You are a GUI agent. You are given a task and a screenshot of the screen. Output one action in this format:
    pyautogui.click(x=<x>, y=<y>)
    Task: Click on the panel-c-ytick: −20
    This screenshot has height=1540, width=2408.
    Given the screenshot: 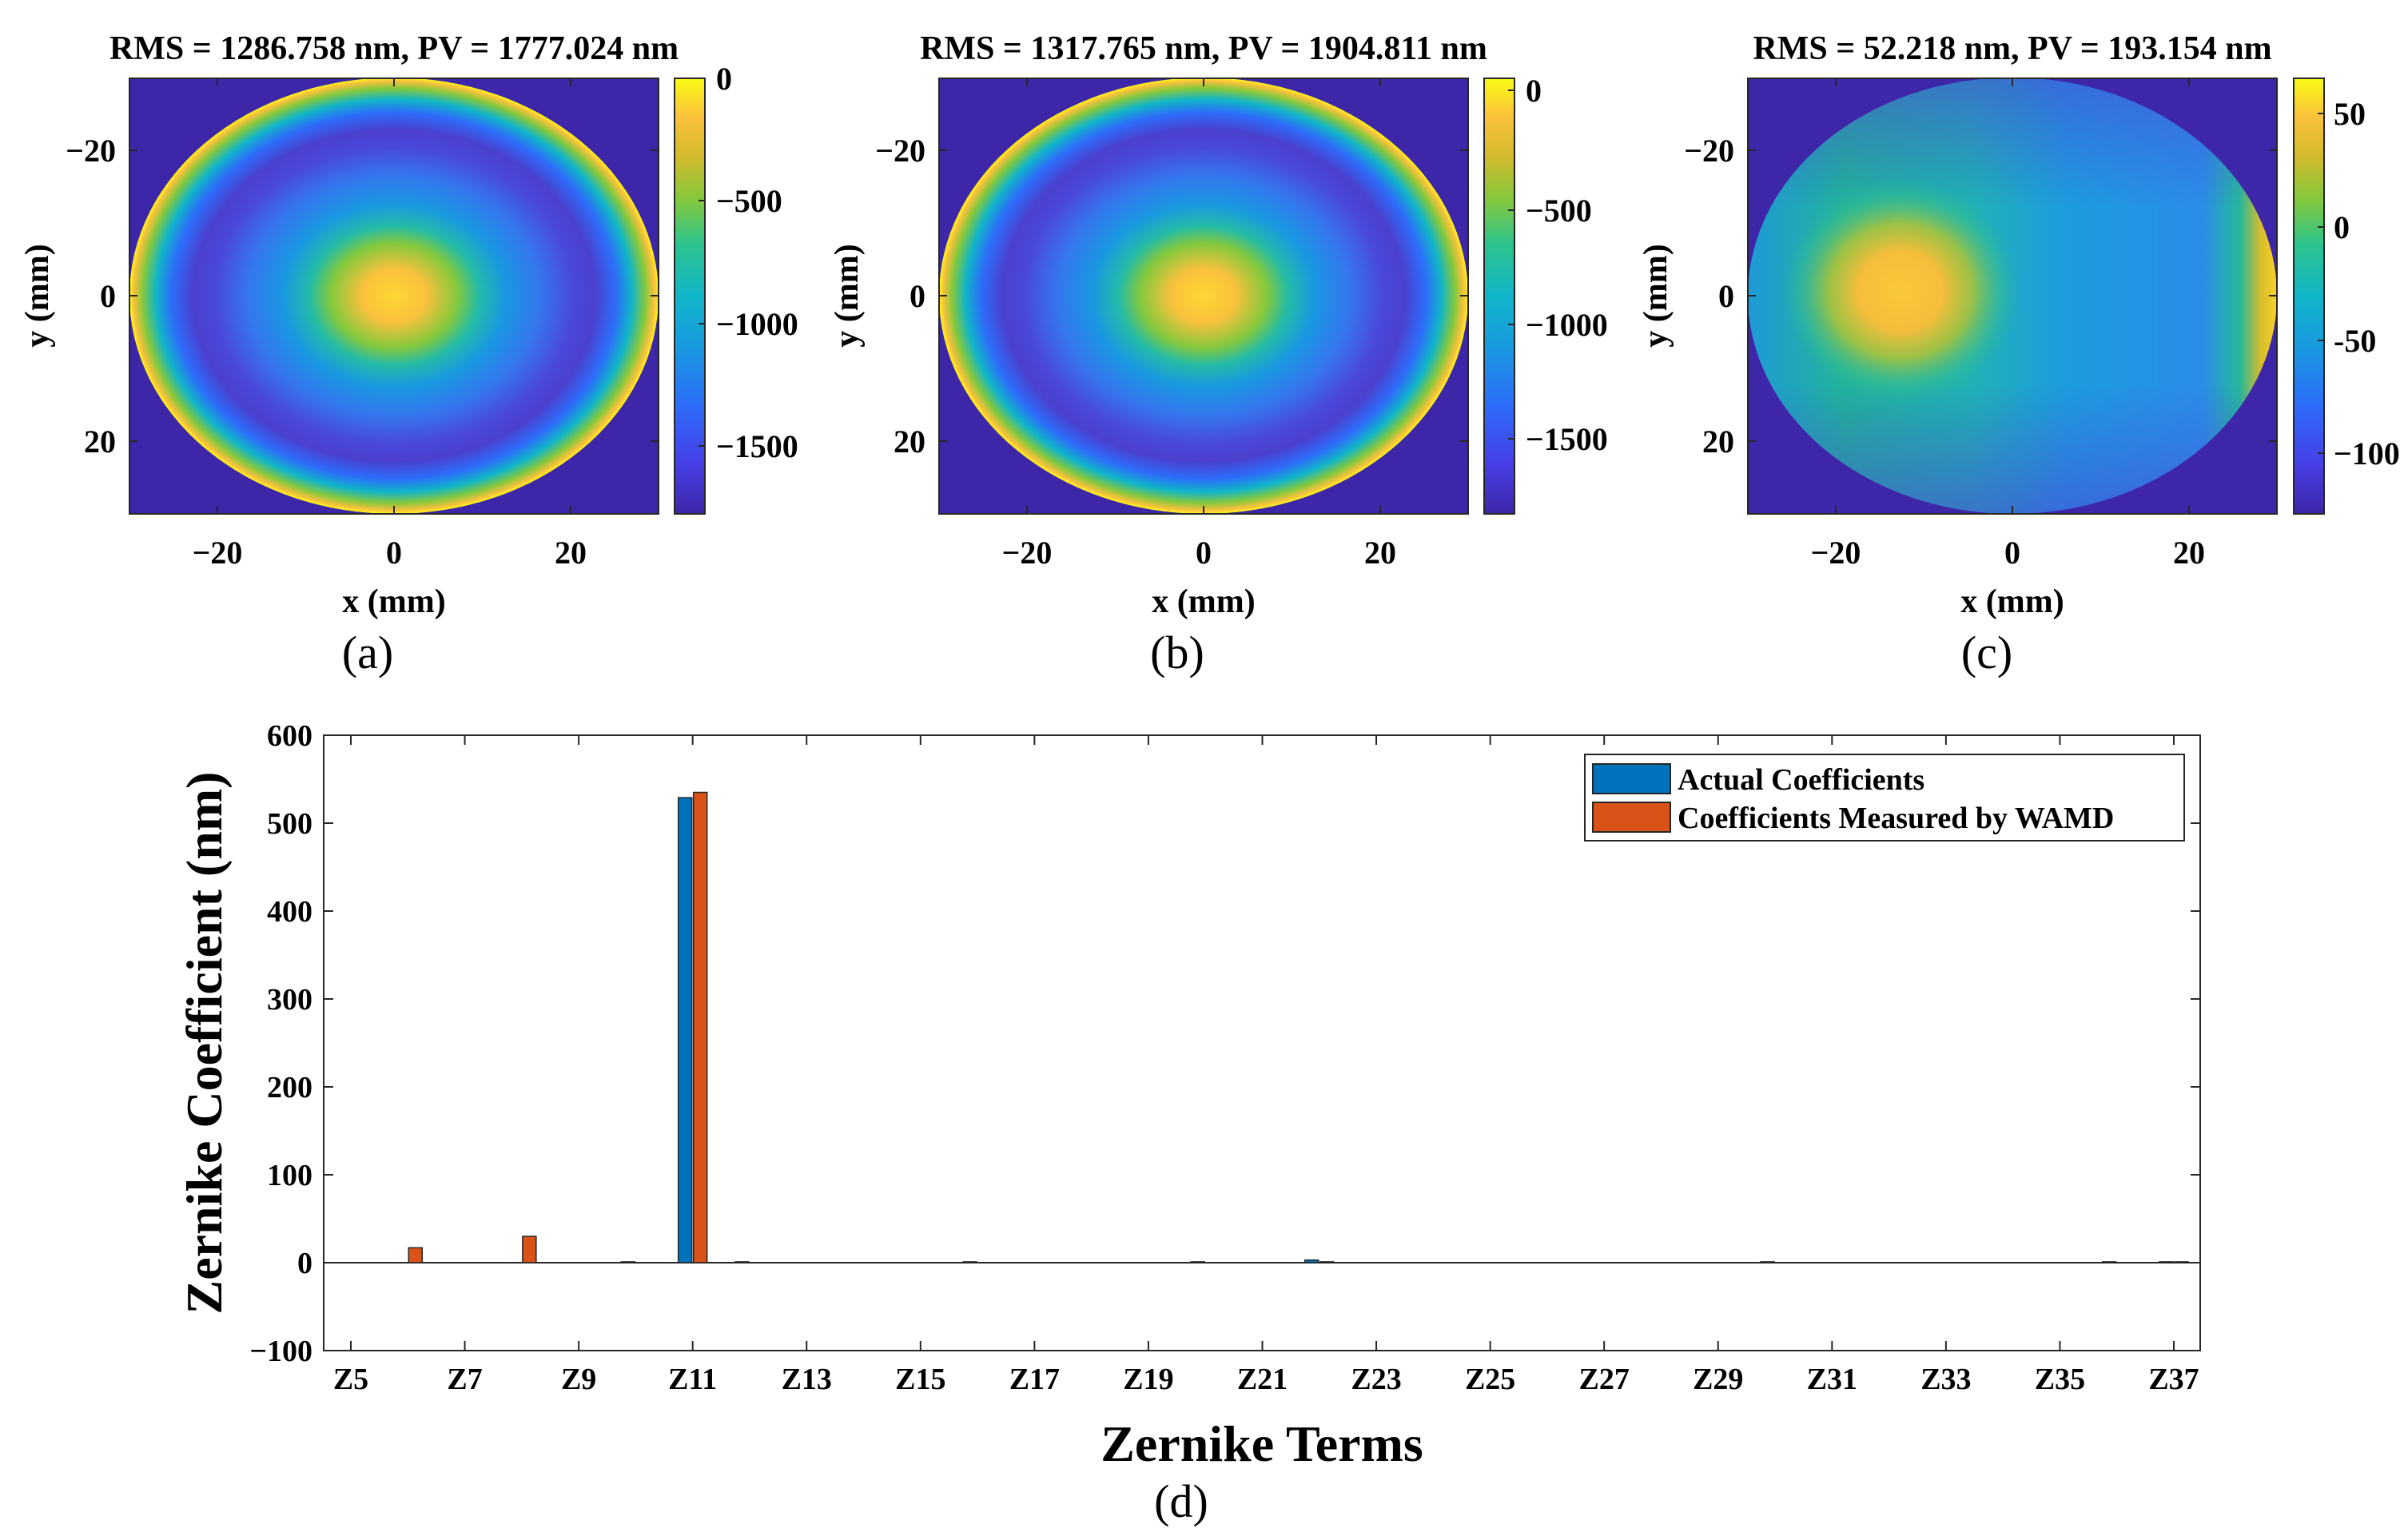 What is the action you would take?
    pyautogui.click(x=1709, y=151)
    